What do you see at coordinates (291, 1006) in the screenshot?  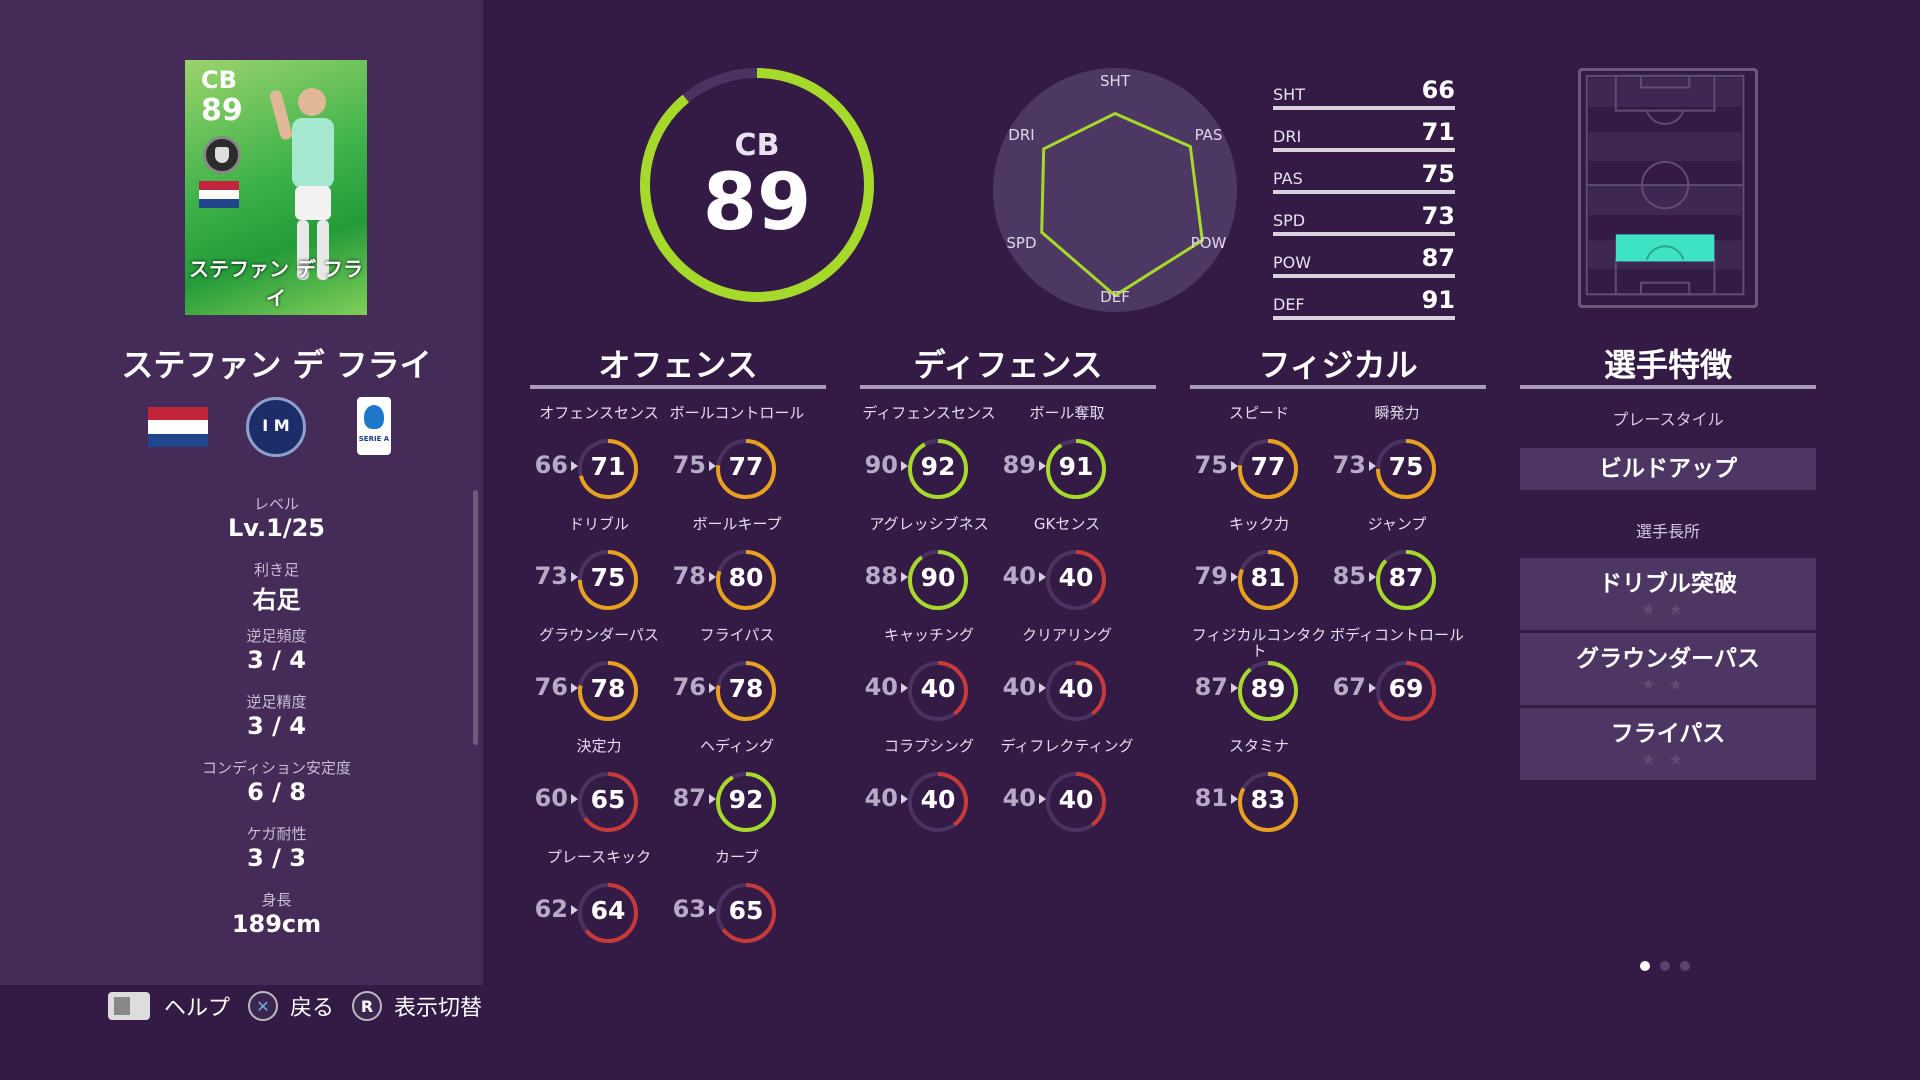 I see `back-control: ✕ 戻る` at bounding box center [291, 1006].